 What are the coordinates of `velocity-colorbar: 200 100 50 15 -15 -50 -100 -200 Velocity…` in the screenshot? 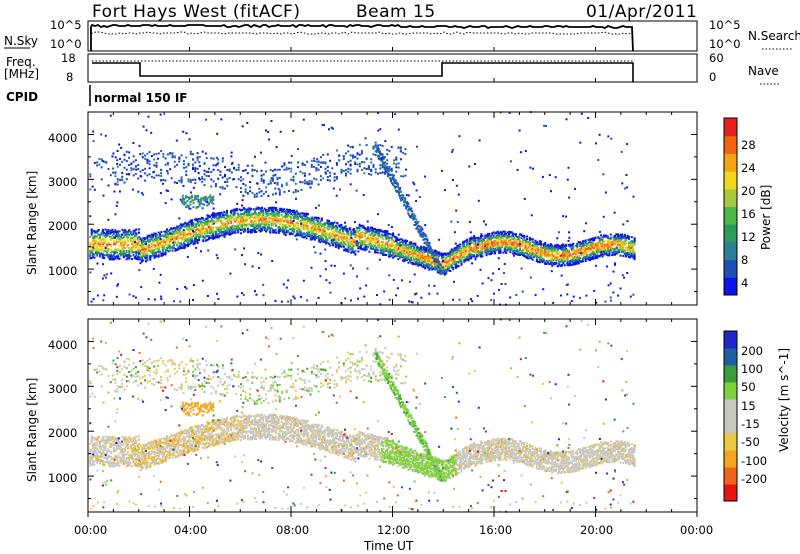 It's located at (757, 416).